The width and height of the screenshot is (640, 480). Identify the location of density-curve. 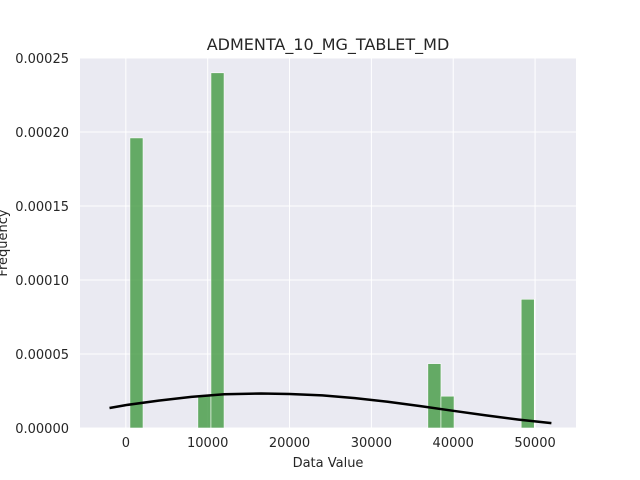
(330, 408).